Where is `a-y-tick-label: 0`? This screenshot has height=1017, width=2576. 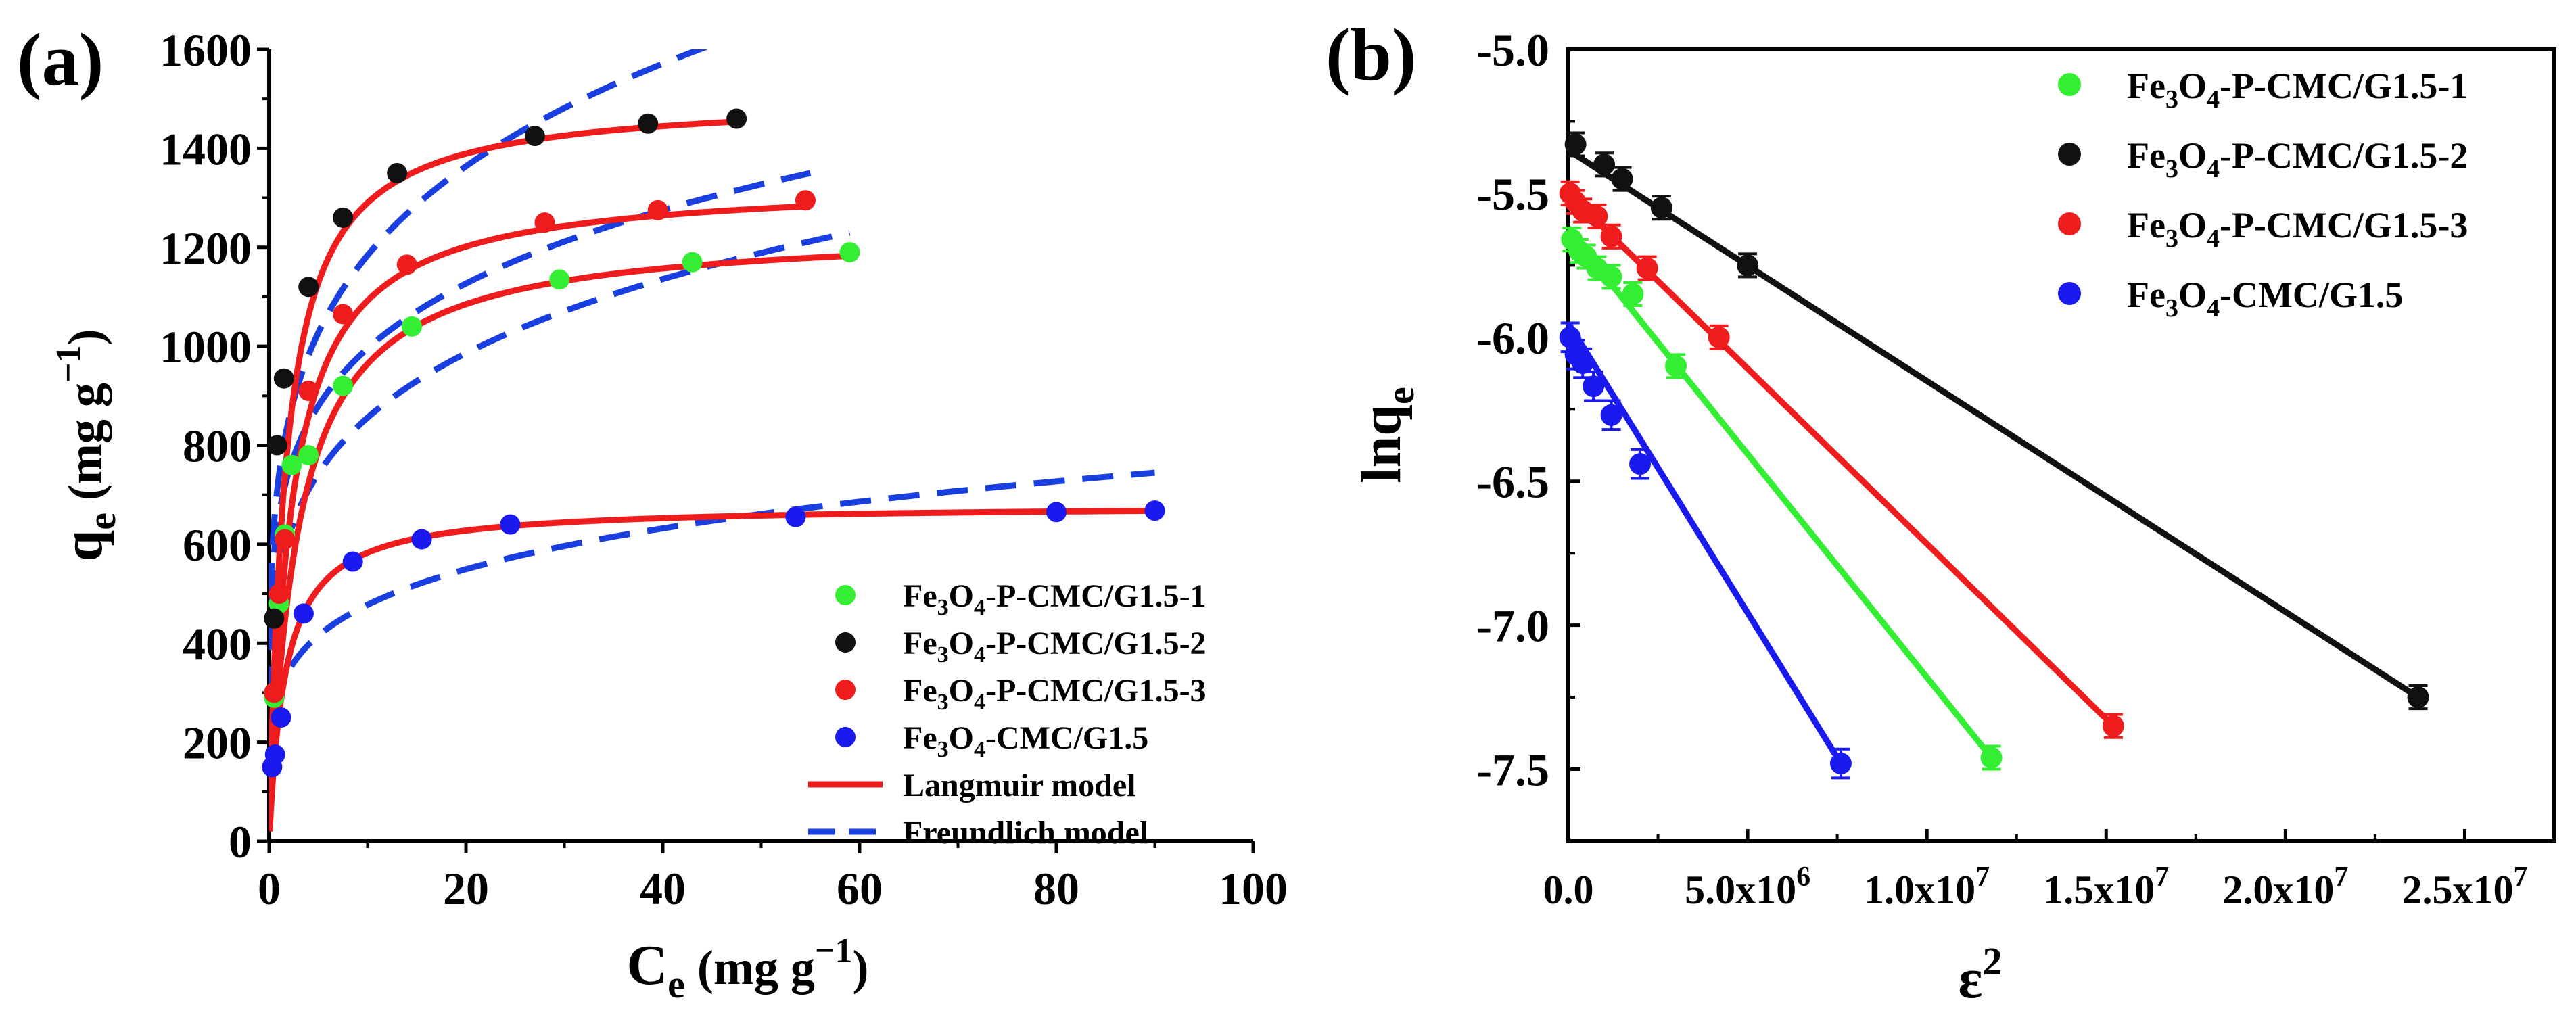
a-y-tick-label: 0 is located at coordinates (240, 842).